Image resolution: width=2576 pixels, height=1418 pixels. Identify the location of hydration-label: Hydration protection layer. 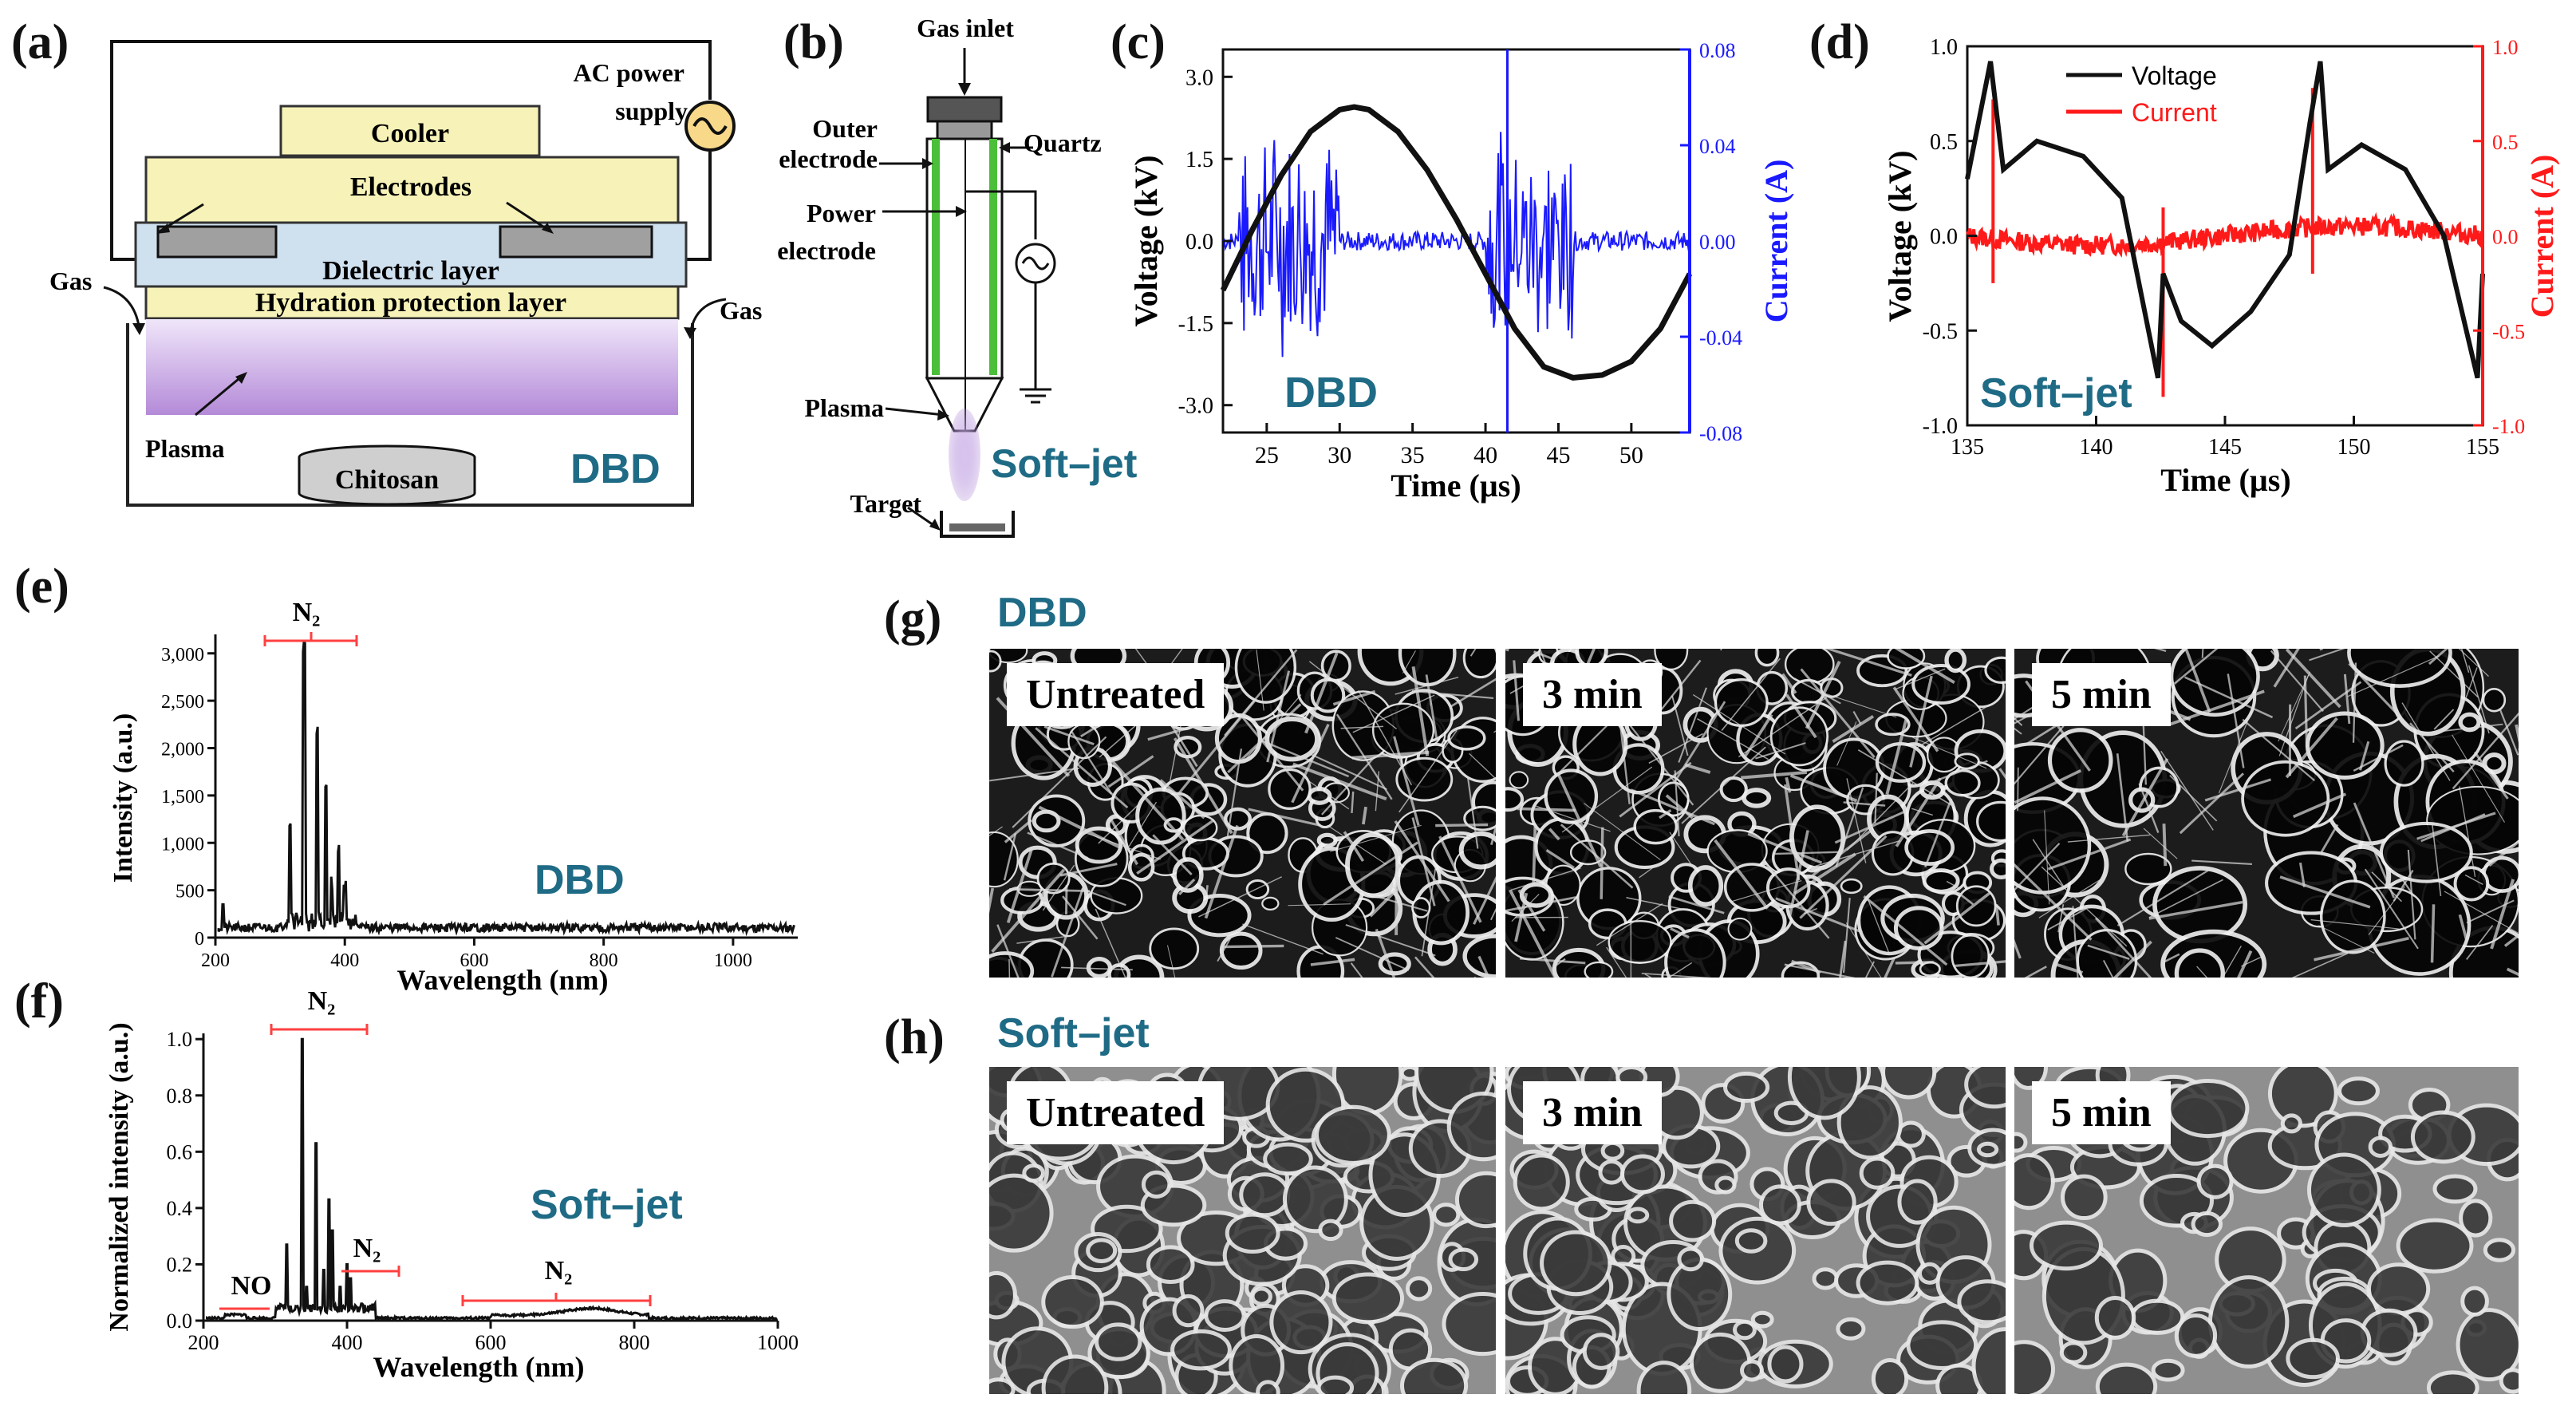
(411, 303).